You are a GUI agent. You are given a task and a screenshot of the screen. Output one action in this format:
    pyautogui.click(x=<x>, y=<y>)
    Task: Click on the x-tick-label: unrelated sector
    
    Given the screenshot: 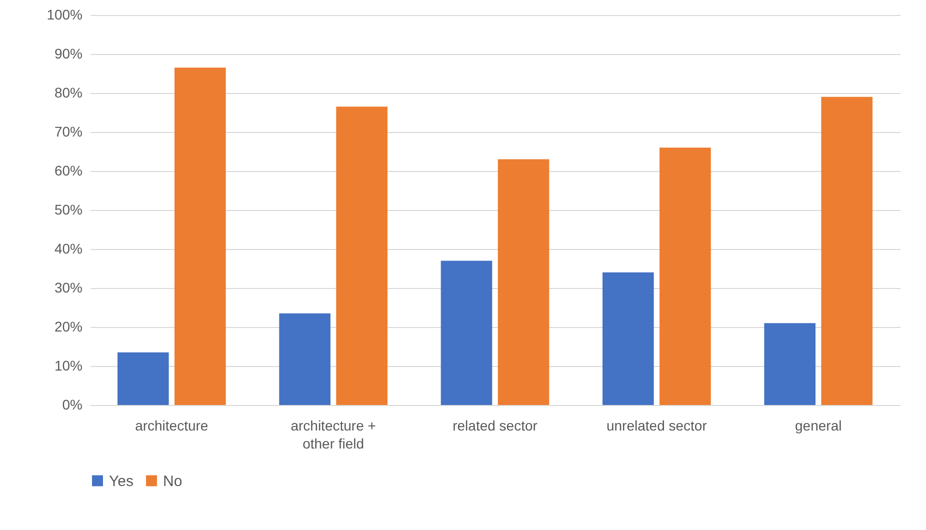 What is the action you would take?
    pyautogui.click(x=657, y=426)
    